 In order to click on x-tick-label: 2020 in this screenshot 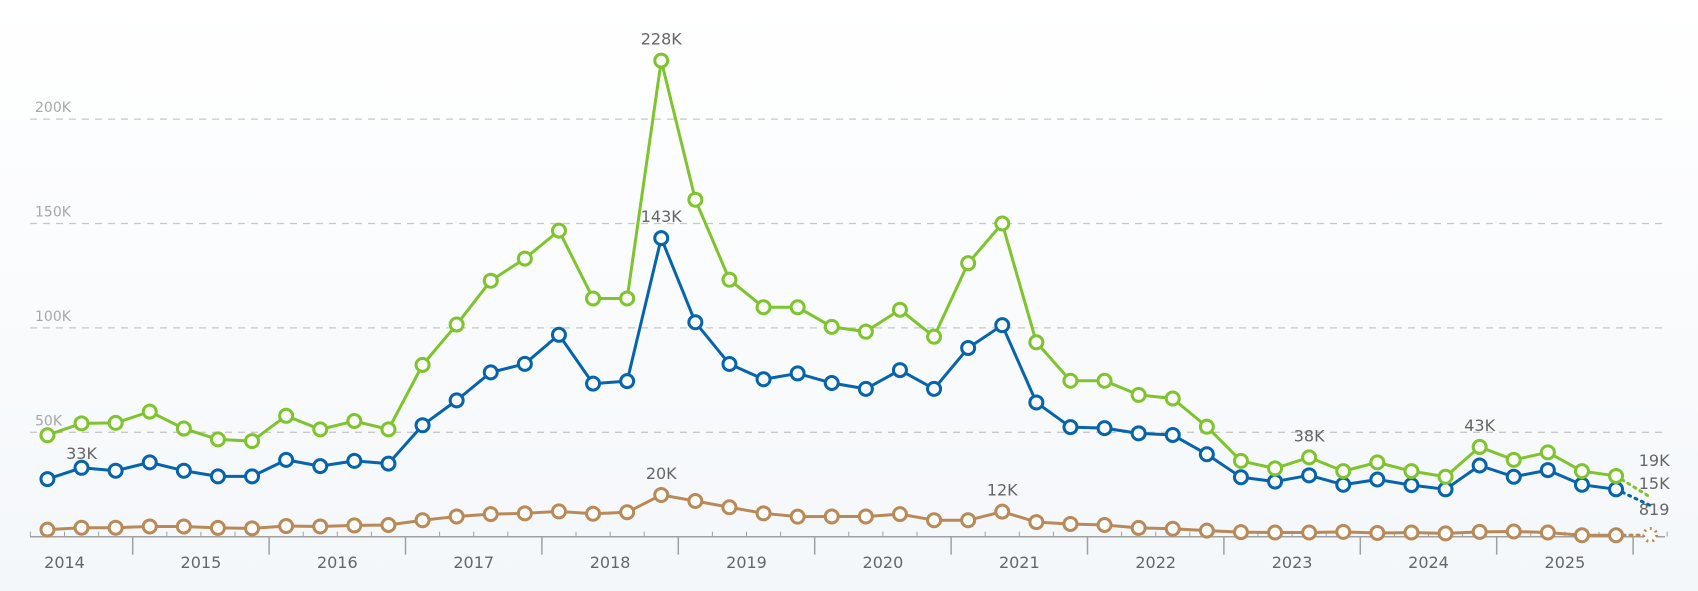, I will do `click(883, 562)`.